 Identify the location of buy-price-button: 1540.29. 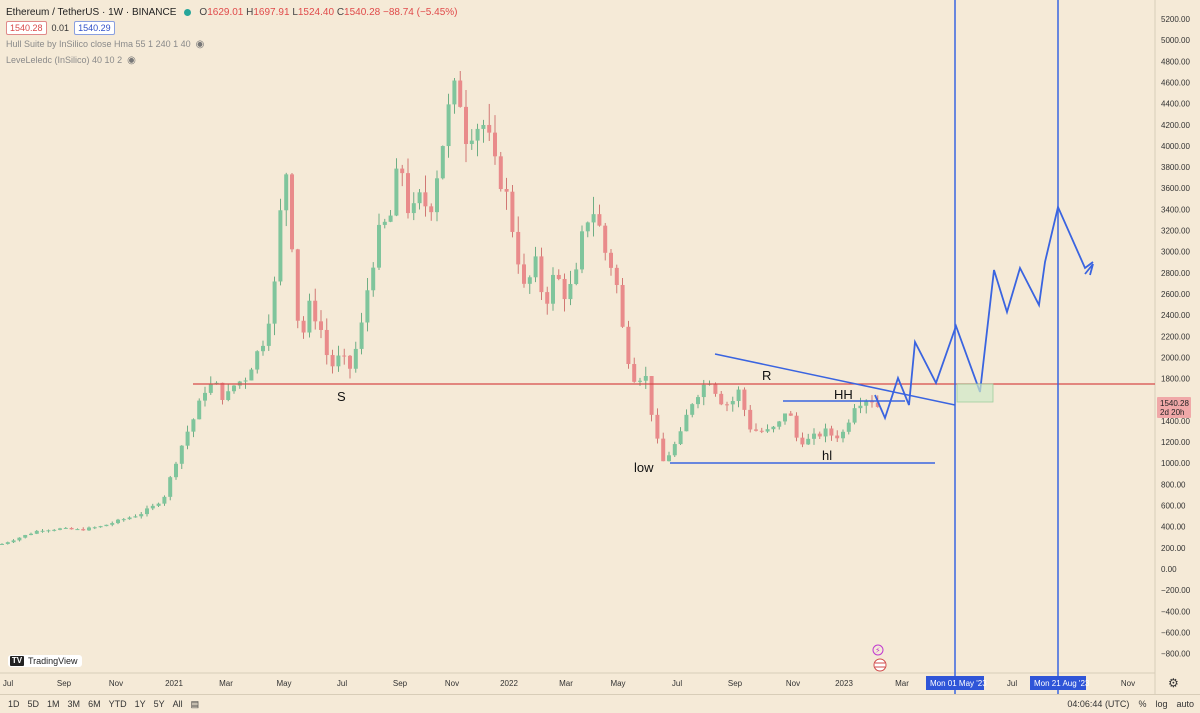
(94, 28).